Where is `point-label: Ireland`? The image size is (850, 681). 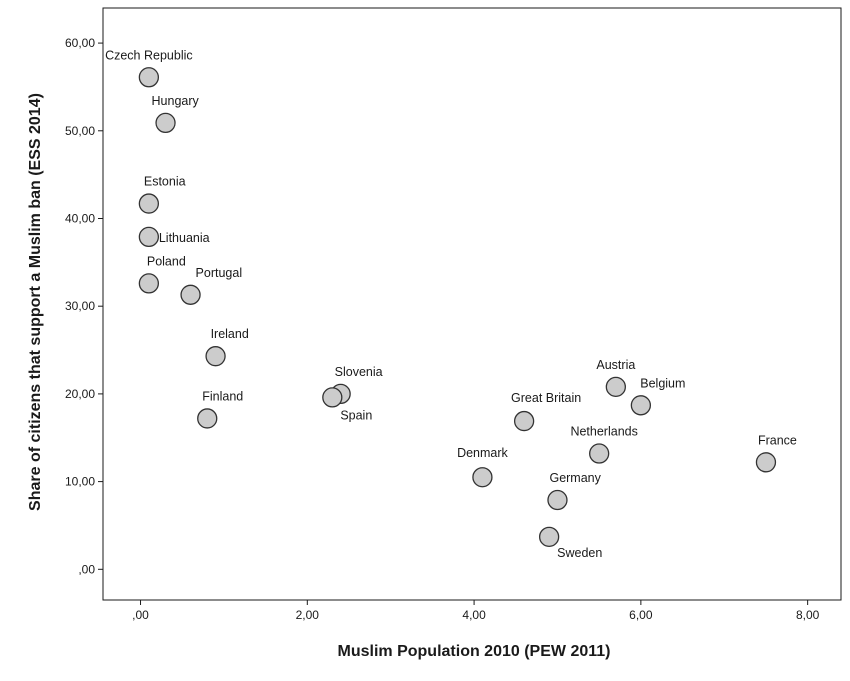
point-label: Ireland is located at coordinates (230, 334).